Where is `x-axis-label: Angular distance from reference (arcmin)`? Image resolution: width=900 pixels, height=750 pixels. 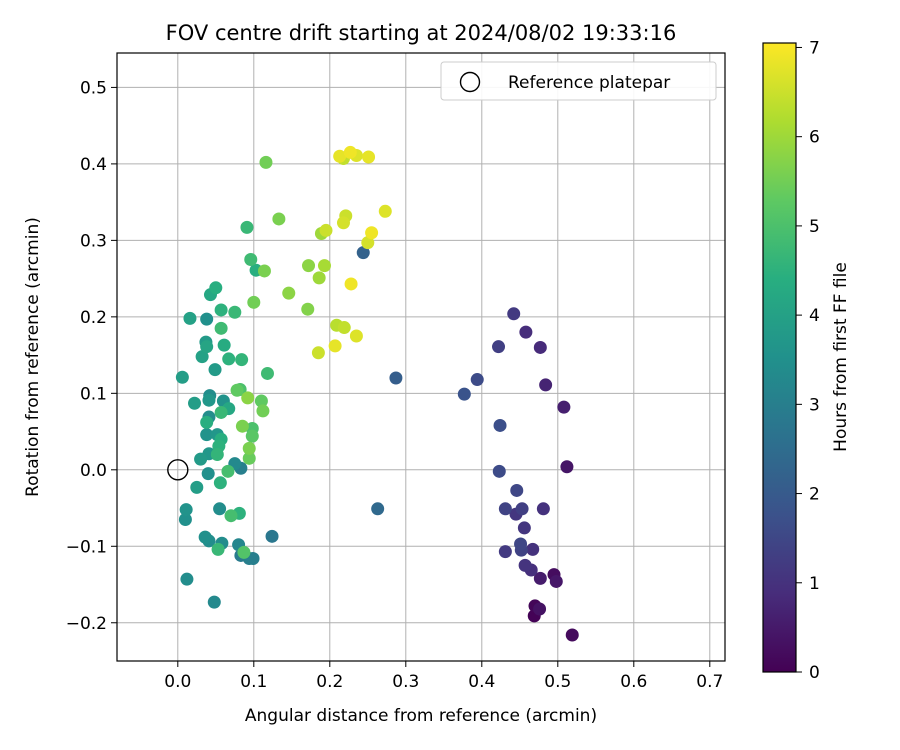 x-axis-label: Angular distance from reference (arcmin) is located at coordinates (421, 716).